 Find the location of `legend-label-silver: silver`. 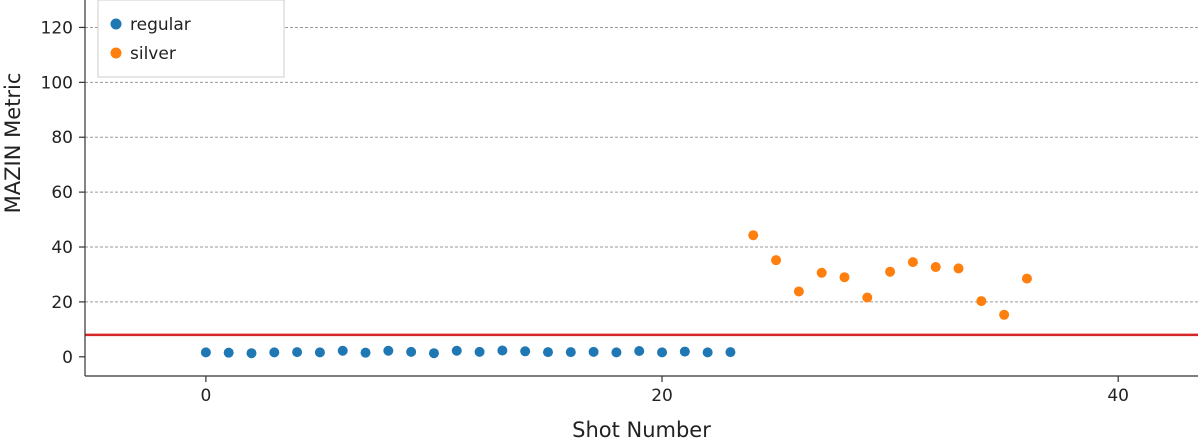

legend-label-silver: silver is located at coordinates (153, 54).